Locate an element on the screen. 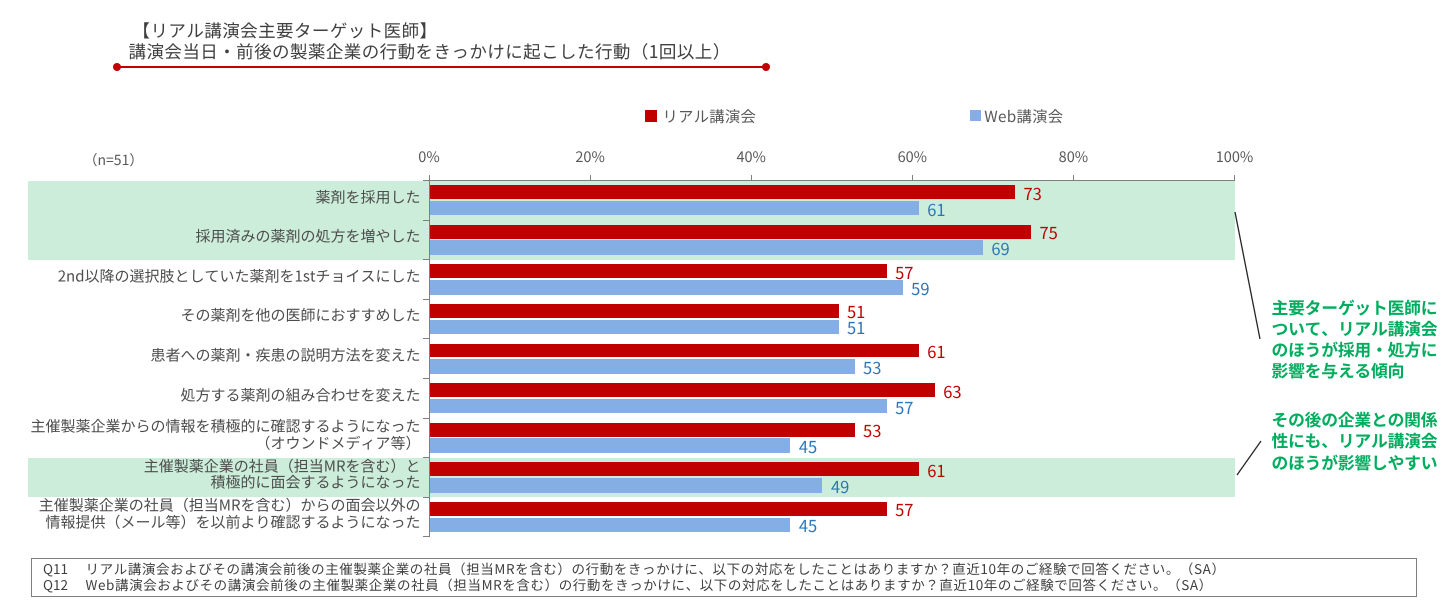 The width and height of the screenshot is (1455, 600). annotation-text-top: 主要ターゲット医師に ついて、リアル講演会 のほうが採用・処方に 影響を与える傾向 is located at coordinates (1354, 338).